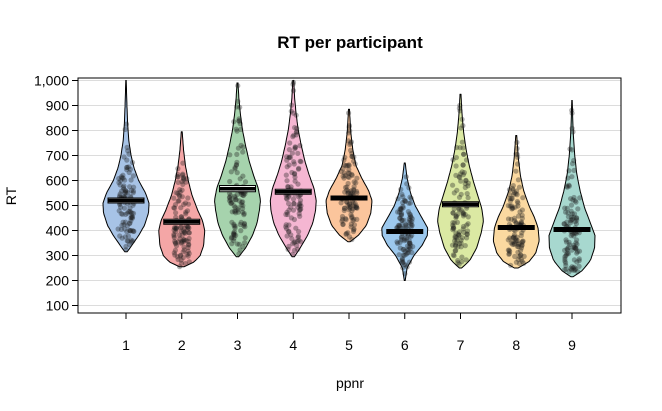 The image size is (662, 411). I want to click on y-tick-label: 200, so click(58, 281).